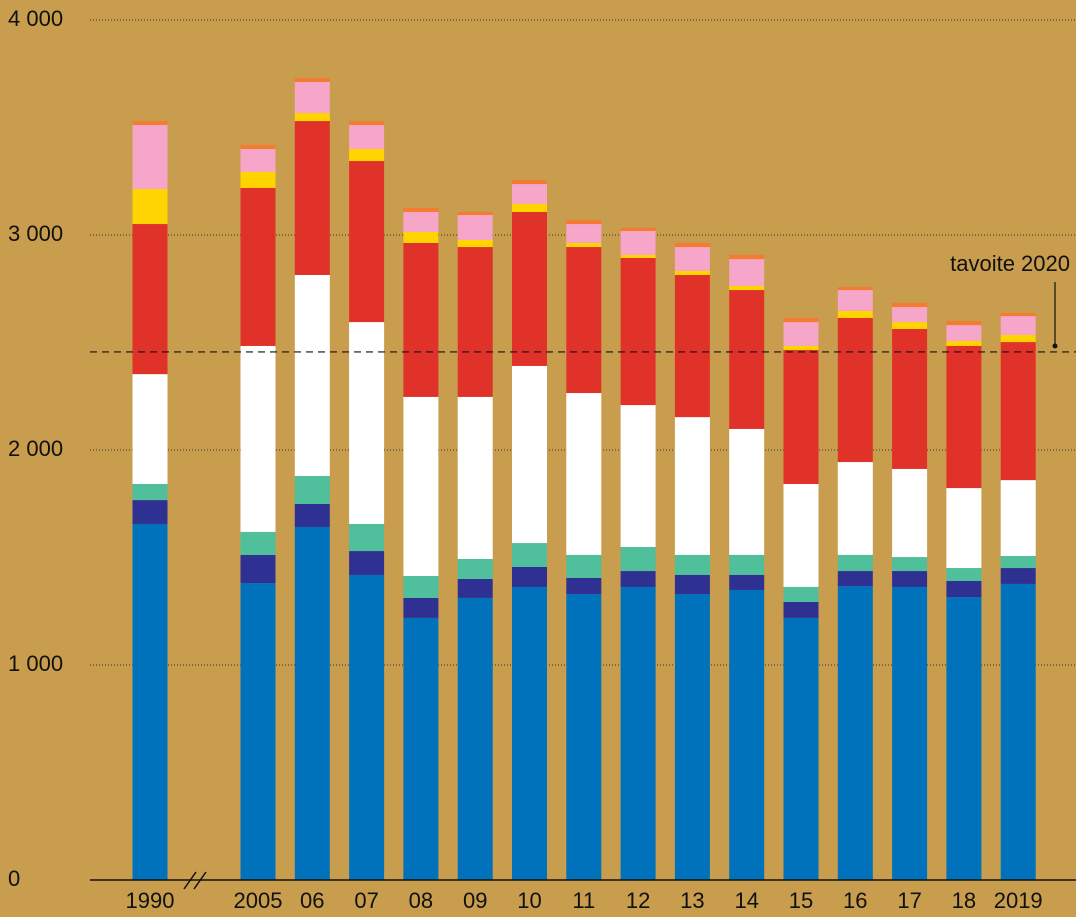 The width and height of the screenshot is (1076, 917). What do you see at coordinates (1018, 900) in the screenshot?
I see `x-tick-label: 2019` at bounding box center [1018, 900].